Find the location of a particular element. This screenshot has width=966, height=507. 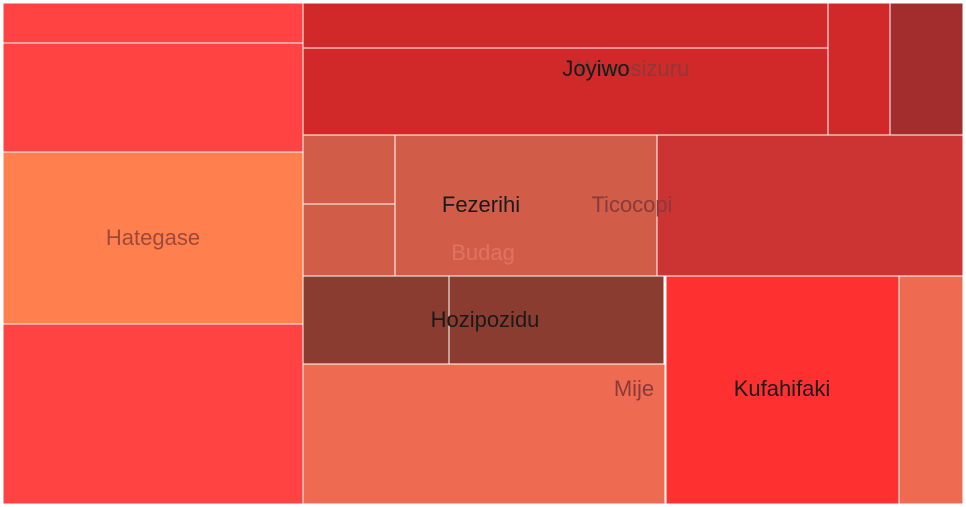

treemap-tile-joyiwo is located at coordinates (565, 91).